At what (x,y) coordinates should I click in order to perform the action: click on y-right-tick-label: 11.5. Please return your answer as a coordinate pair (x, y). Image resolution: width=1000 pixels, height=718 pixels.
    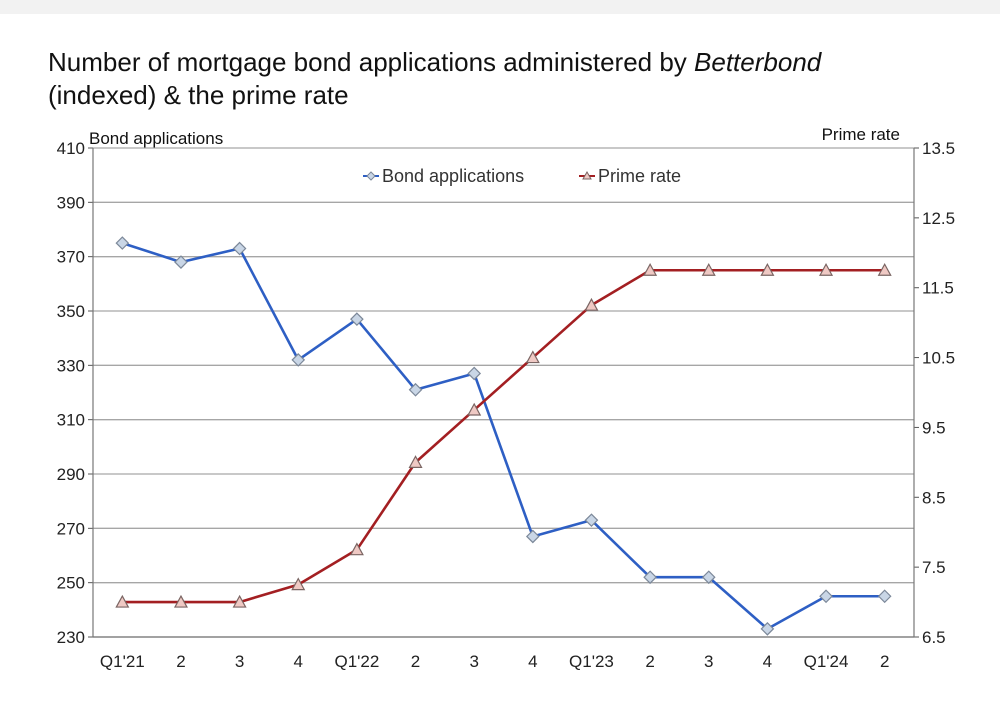
    Looking at the image, I should click on (938, 288).